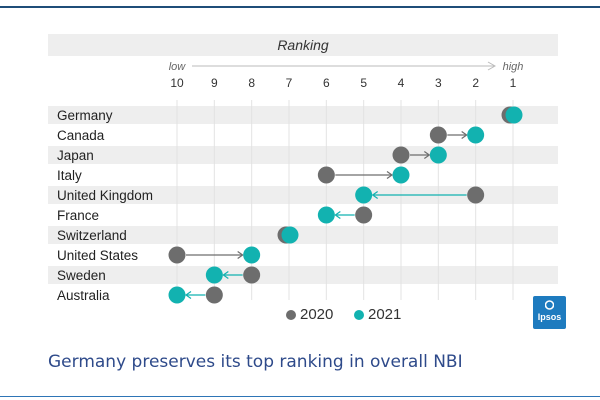  Describe the element at coordinates (343, 83) in the screenshot. I see `tick-labels: 10 9 8 7 6 5 4 3 2 1` at that location.